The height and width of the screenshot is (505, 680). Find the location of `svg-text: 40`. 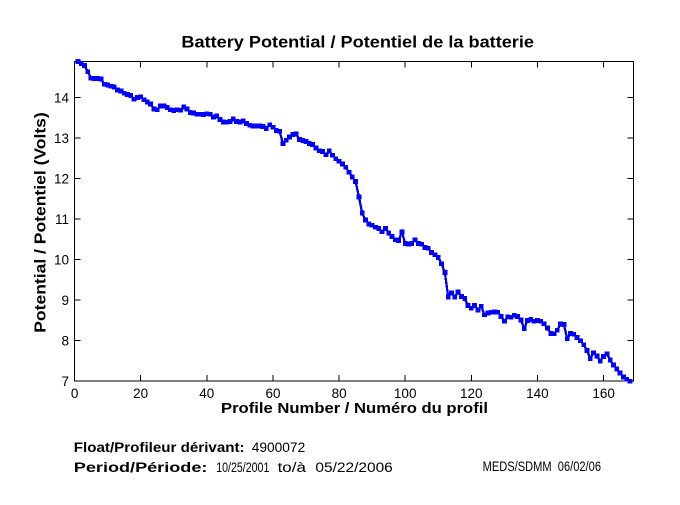

svg-text: 40 is located at coordinates (206, 393).